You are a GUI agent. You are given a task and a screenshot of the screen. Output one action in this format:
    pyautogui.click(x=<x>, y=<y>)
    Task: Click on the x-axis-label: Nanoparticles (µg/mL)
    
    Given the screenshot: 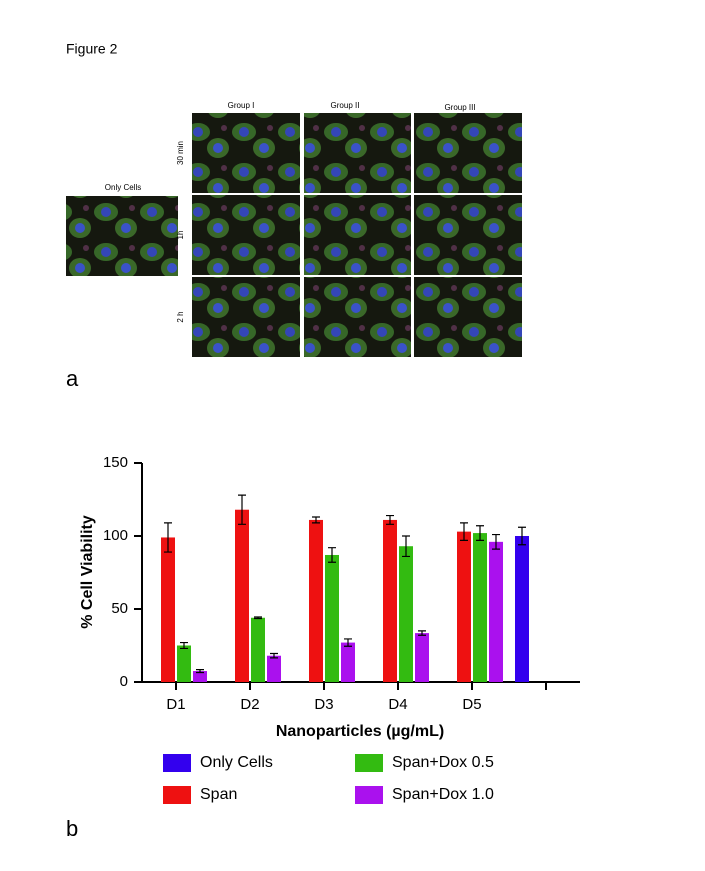 What is the action you would take?
    pyautogui.click(x=360, y=731)
    